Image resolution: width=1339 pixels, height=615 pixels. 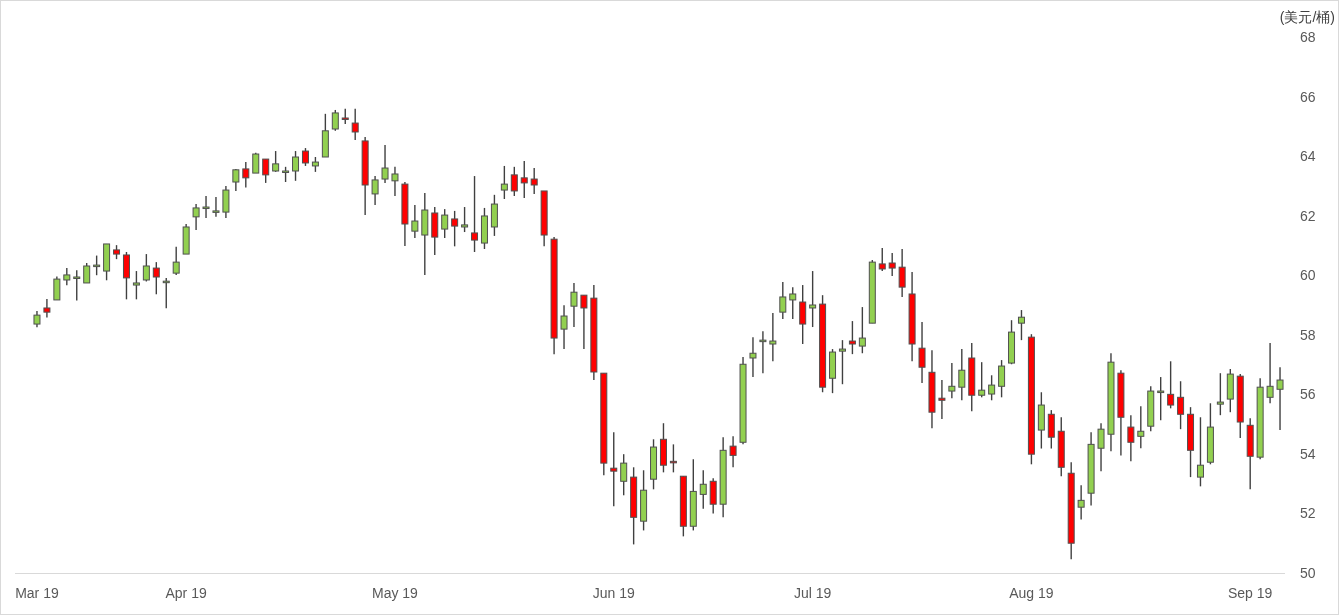 I want to click on x-tick-label: May 19, so click(x=395, y=593).